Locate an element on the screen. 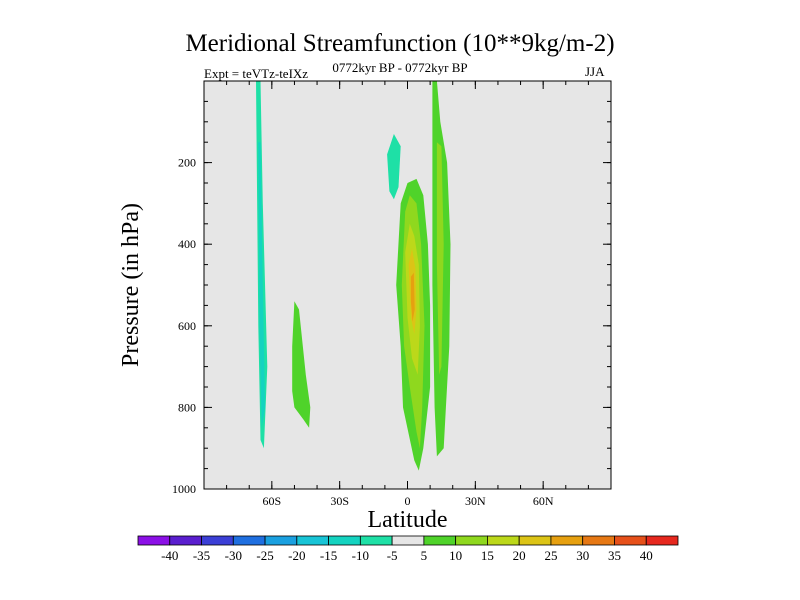 The width and height of the screenshot is (800, 600). chart-subtitle-experiment: Expt = teVTz-teIXz is located at coordinates (256, 73).